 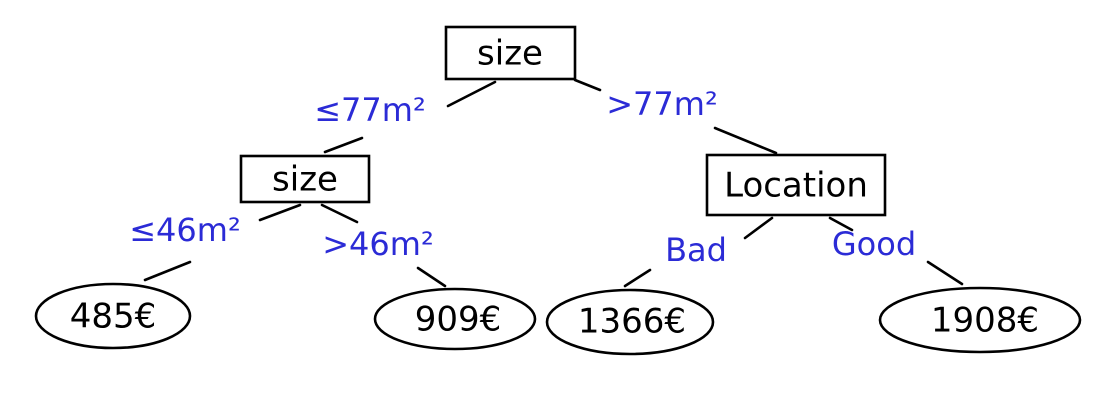 I want to click on right-node-label: Location, so click(x=796, y=186).